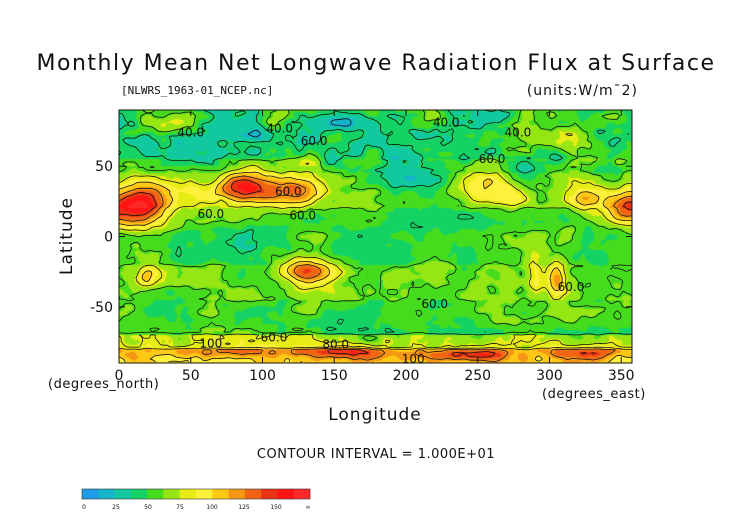 This screenshot has height=532, width=752. I want to click on y-unit-label: (degrees_north), so click(103, 384).